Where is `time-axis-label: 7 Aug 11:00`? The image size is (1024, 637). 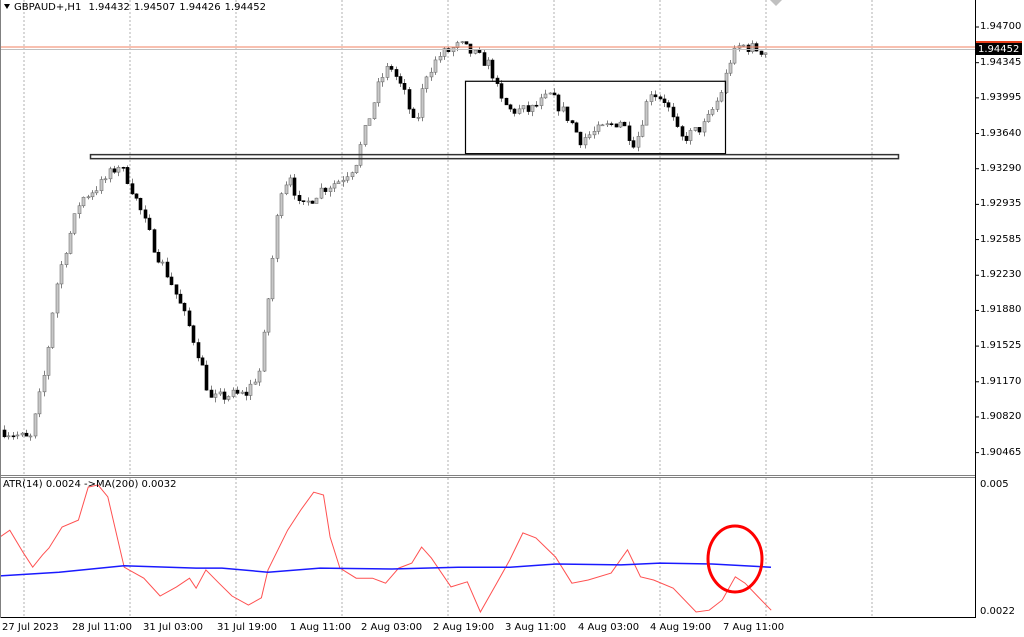
time-axis-label: 7 Aug 11:00 is located at coordinates (754, 627).